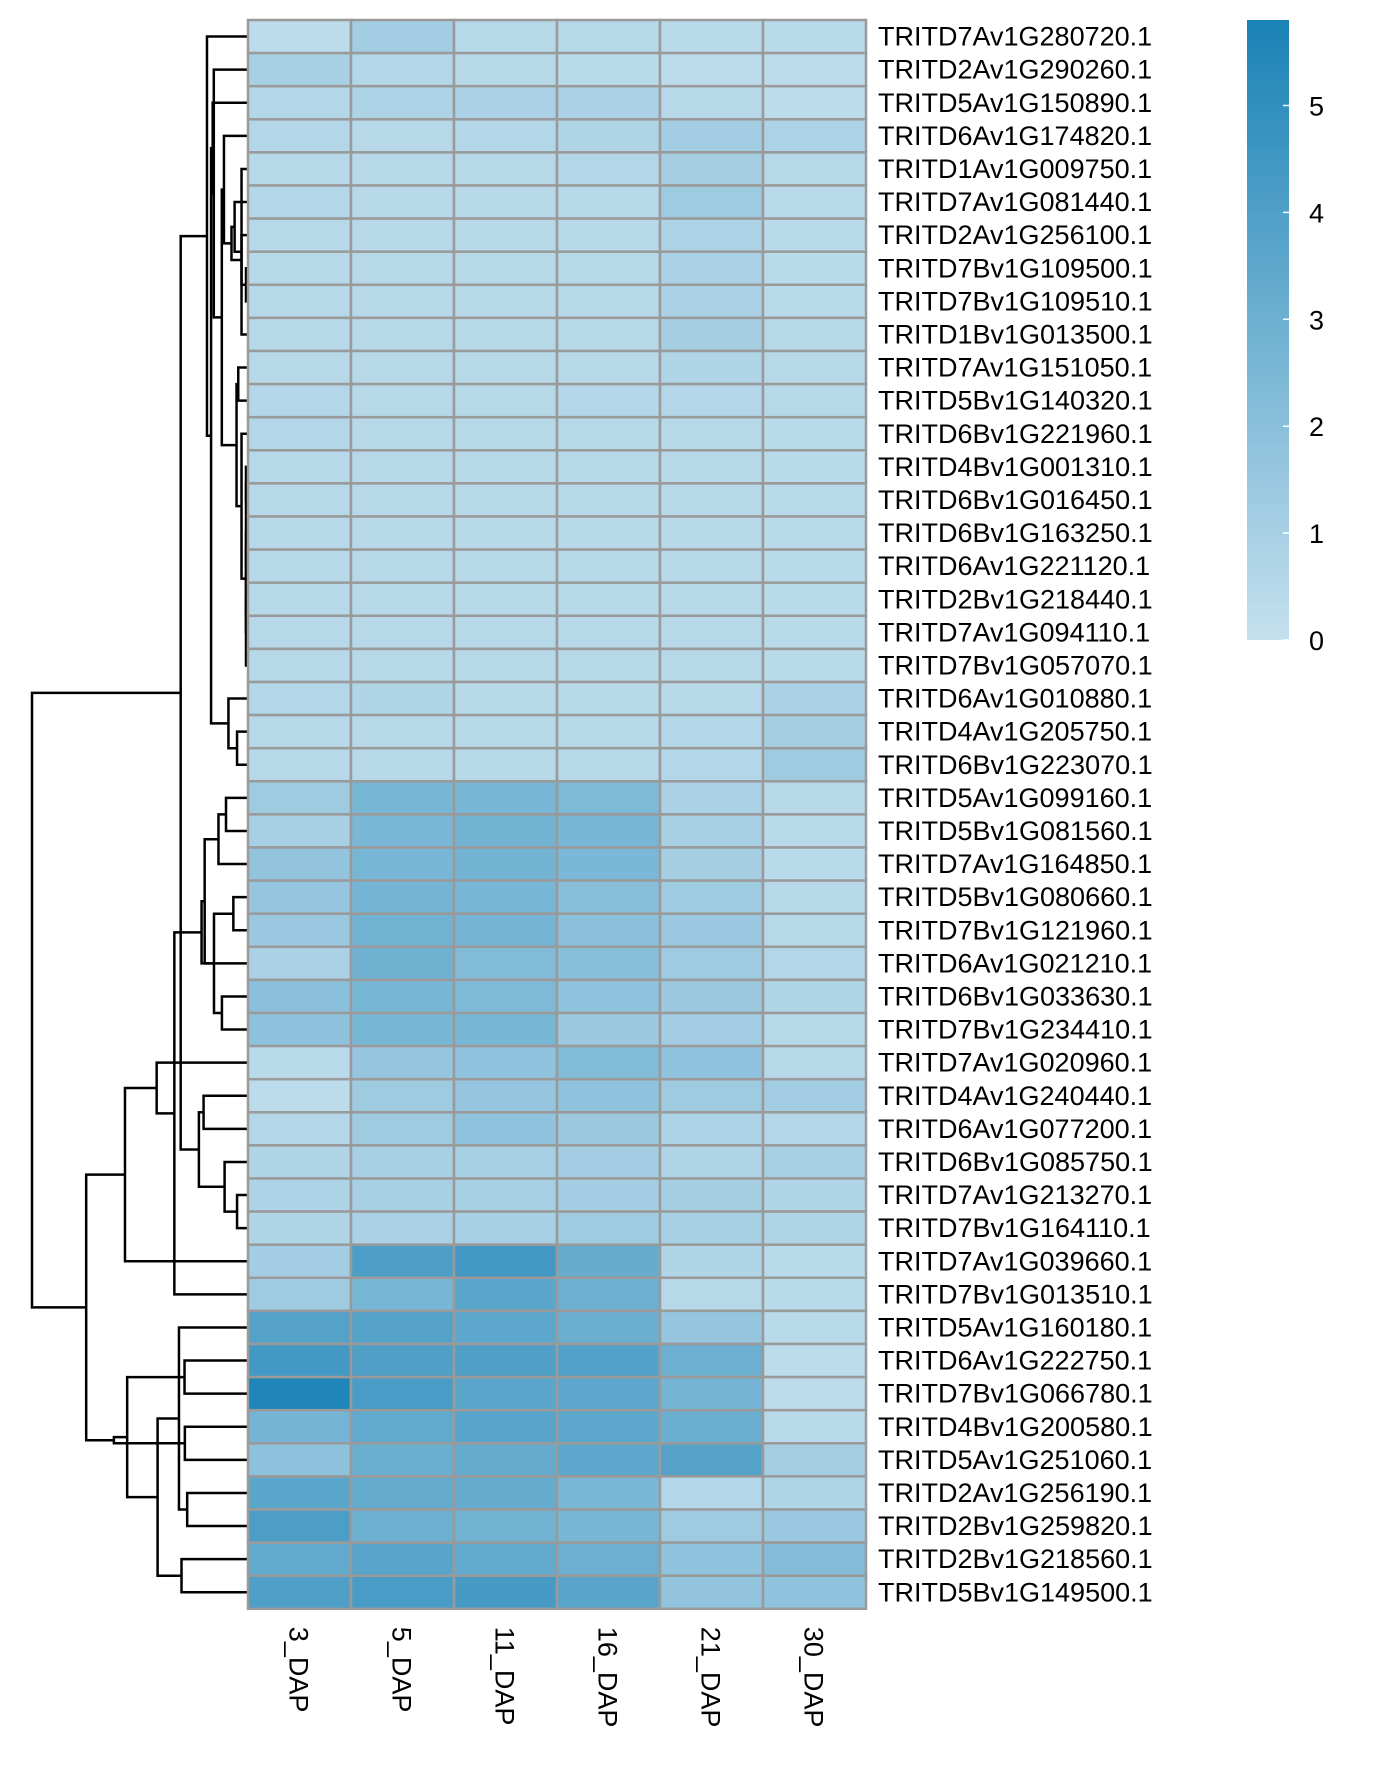  Describe the element at coordinates (1316, 641) in the screenshot. I see `legend-tick-label: 0` at that location.